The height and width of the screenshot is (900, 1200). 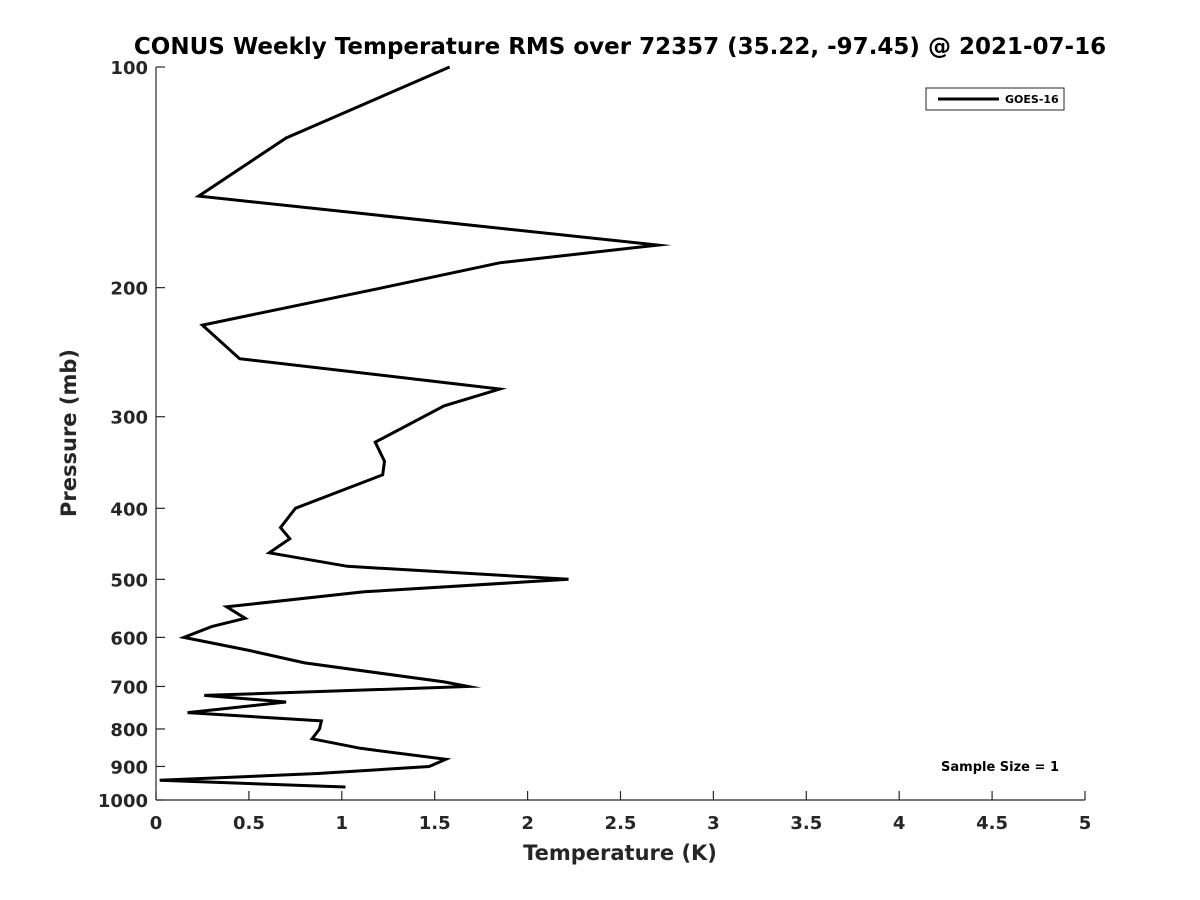 I want to click on x-tick-label-10: 5, so click(x=1085, y=823).